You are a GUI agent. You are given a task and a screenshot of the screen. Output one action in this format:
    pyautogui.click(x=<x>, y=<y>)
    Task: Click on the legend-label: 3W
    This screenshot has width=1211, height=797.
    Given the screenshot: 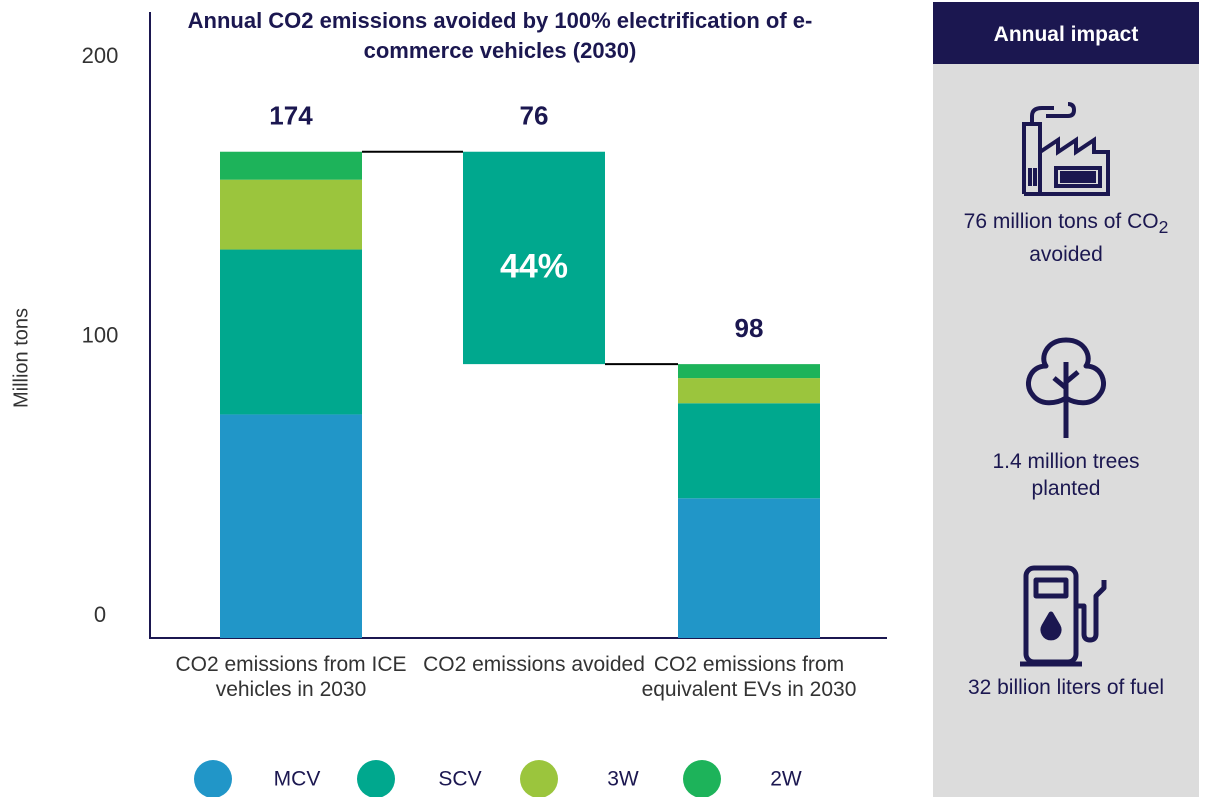 What is the action you would take?
    pyautogui.click(x=623, y=779)
    